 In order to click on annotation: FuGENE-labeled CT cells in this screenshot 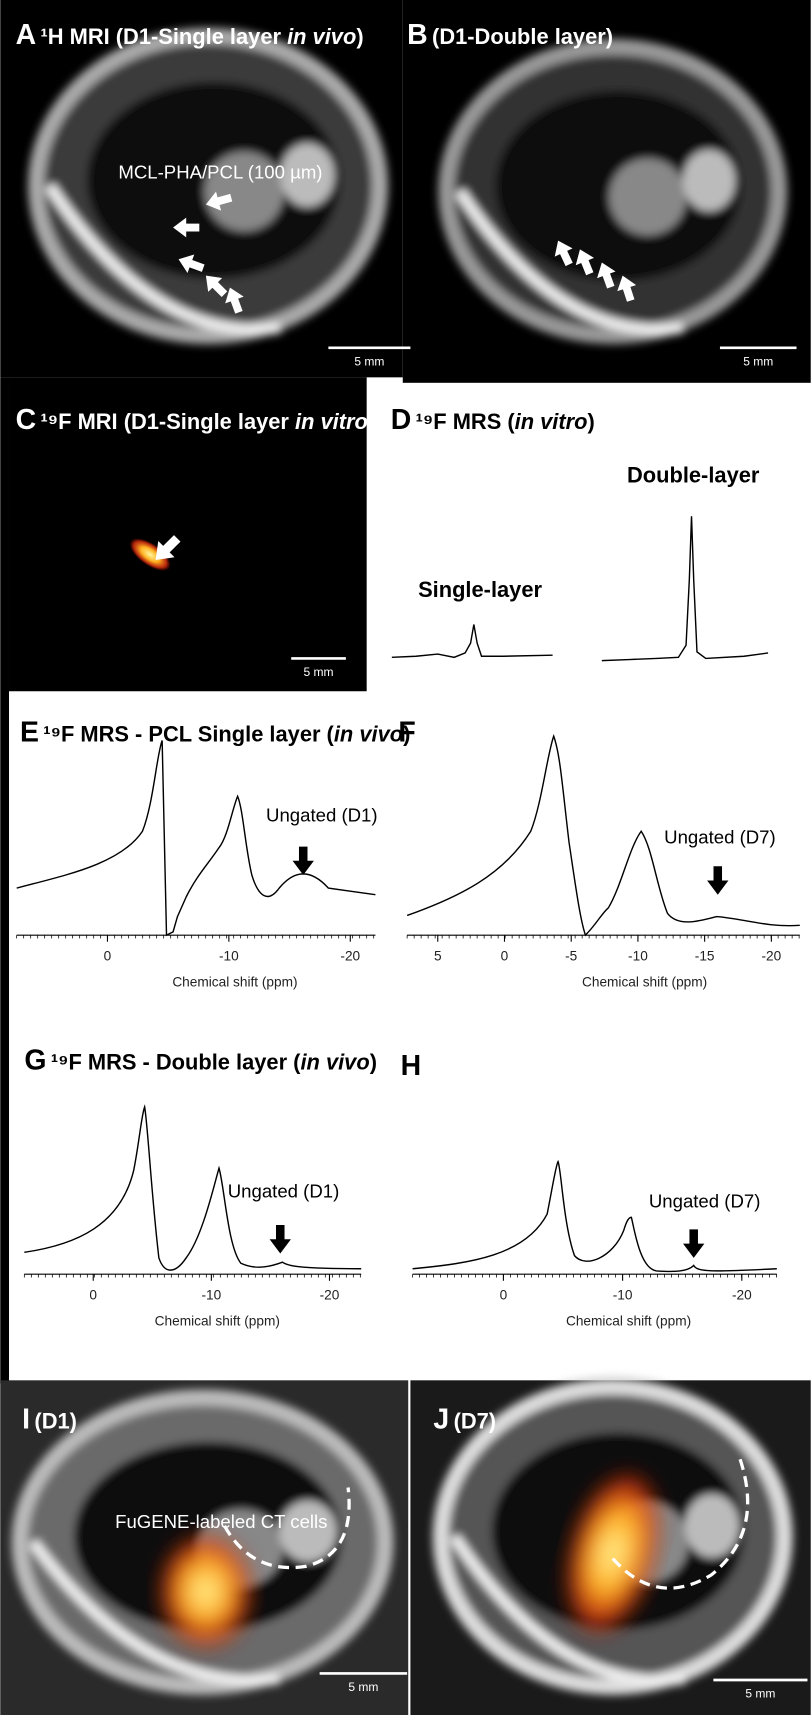, I will do `click(221, 1521)`.